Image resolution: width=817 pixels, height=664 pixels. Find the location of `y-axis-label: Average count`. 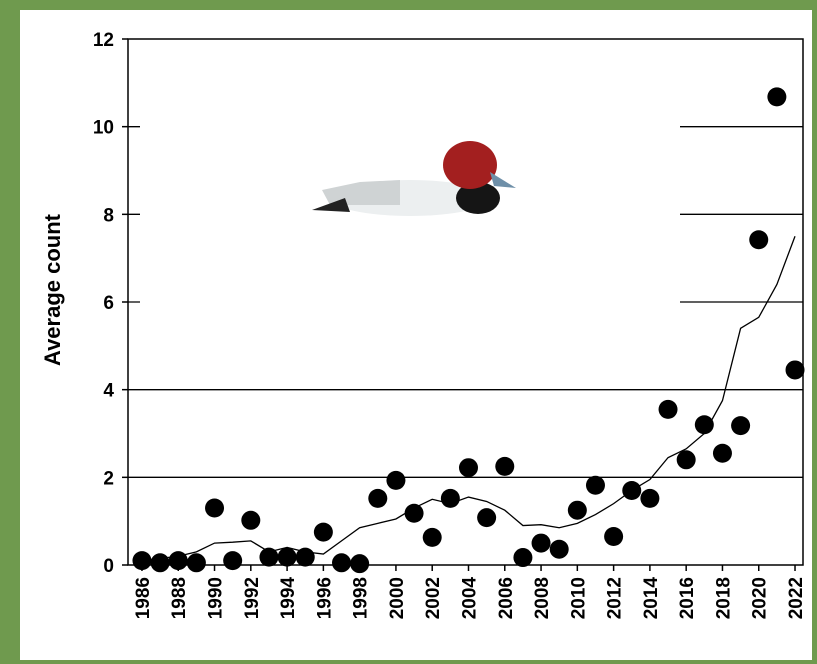

y-axis-label: Average count is located at coordinates (52, 289).